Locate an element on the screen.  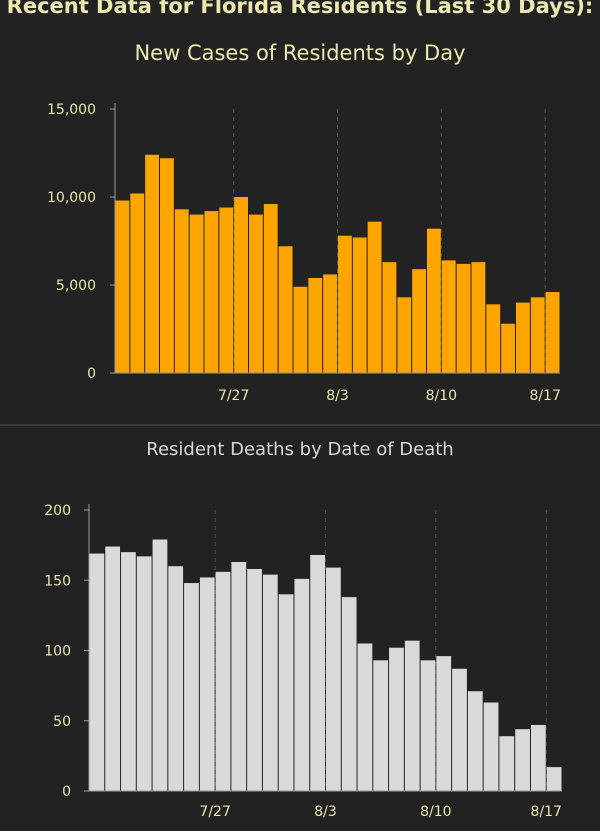
deaths-y-tick-label: 100 is located at coordinates (57, 652).